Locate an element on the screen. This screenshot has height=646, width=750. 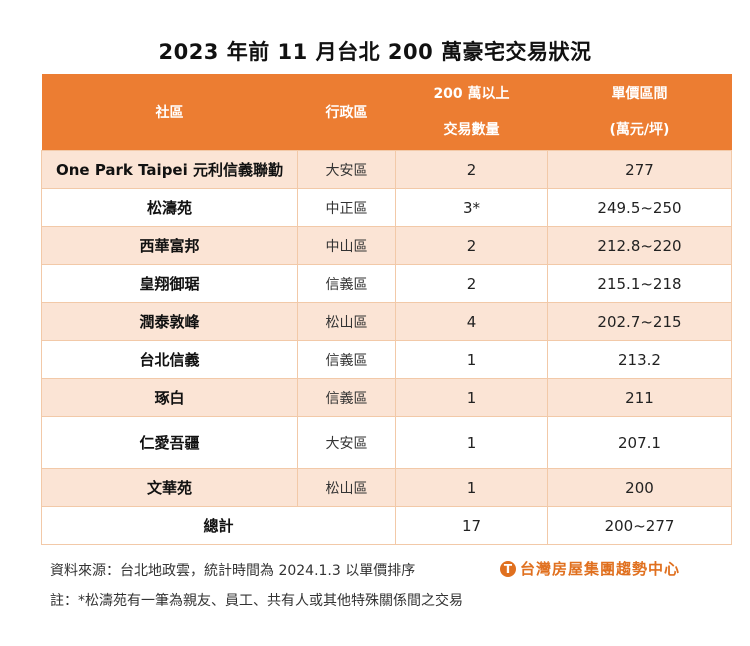
header-district: 行政區 is located at coordinates (346, 112).